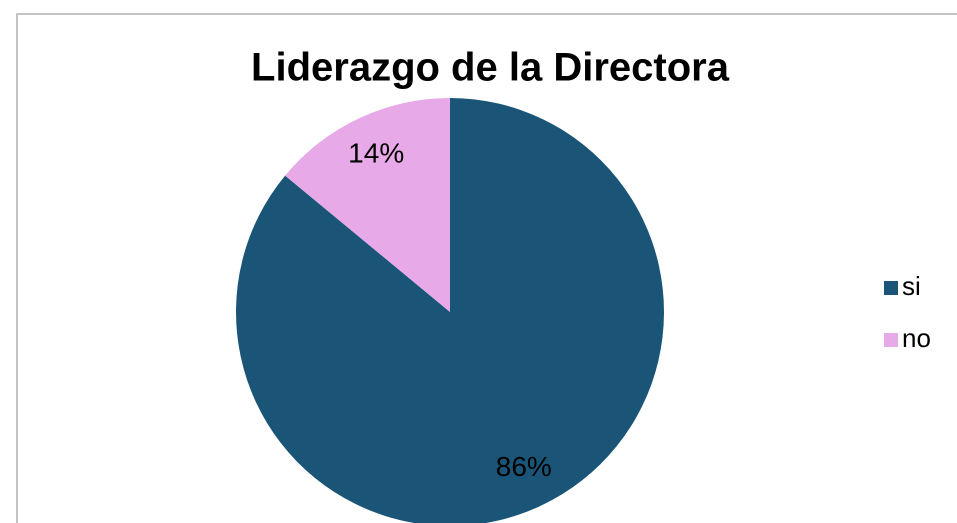 This screenshot has height=523, width=957. Describe the element at coordinates (490, 68) in the screenshot. I see `chart-title: Liderazgo de la Directora` at that location.